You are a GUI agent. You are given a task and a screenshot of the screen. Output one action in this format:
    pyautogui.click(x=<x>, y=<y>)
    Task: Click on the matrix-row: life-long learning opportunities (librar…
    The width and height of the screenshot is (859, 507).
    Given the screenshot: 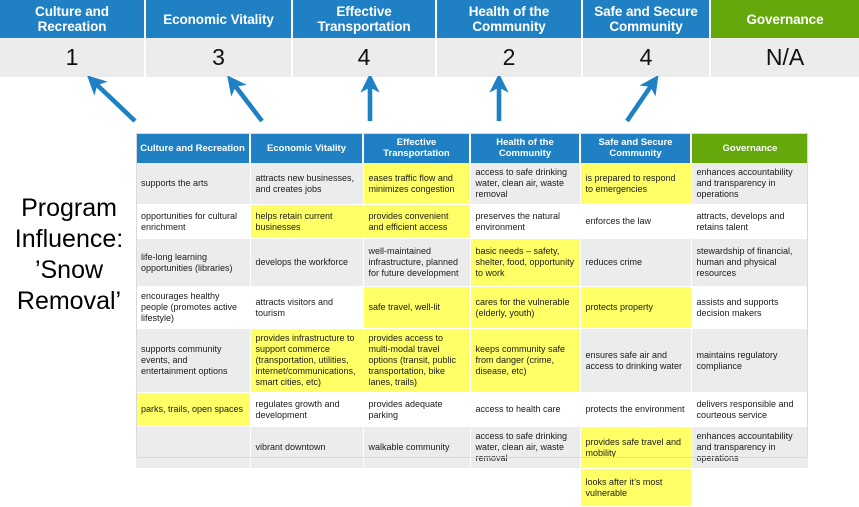 What is the action you would take?
    pyautogui.click(x=472, y=262)
    